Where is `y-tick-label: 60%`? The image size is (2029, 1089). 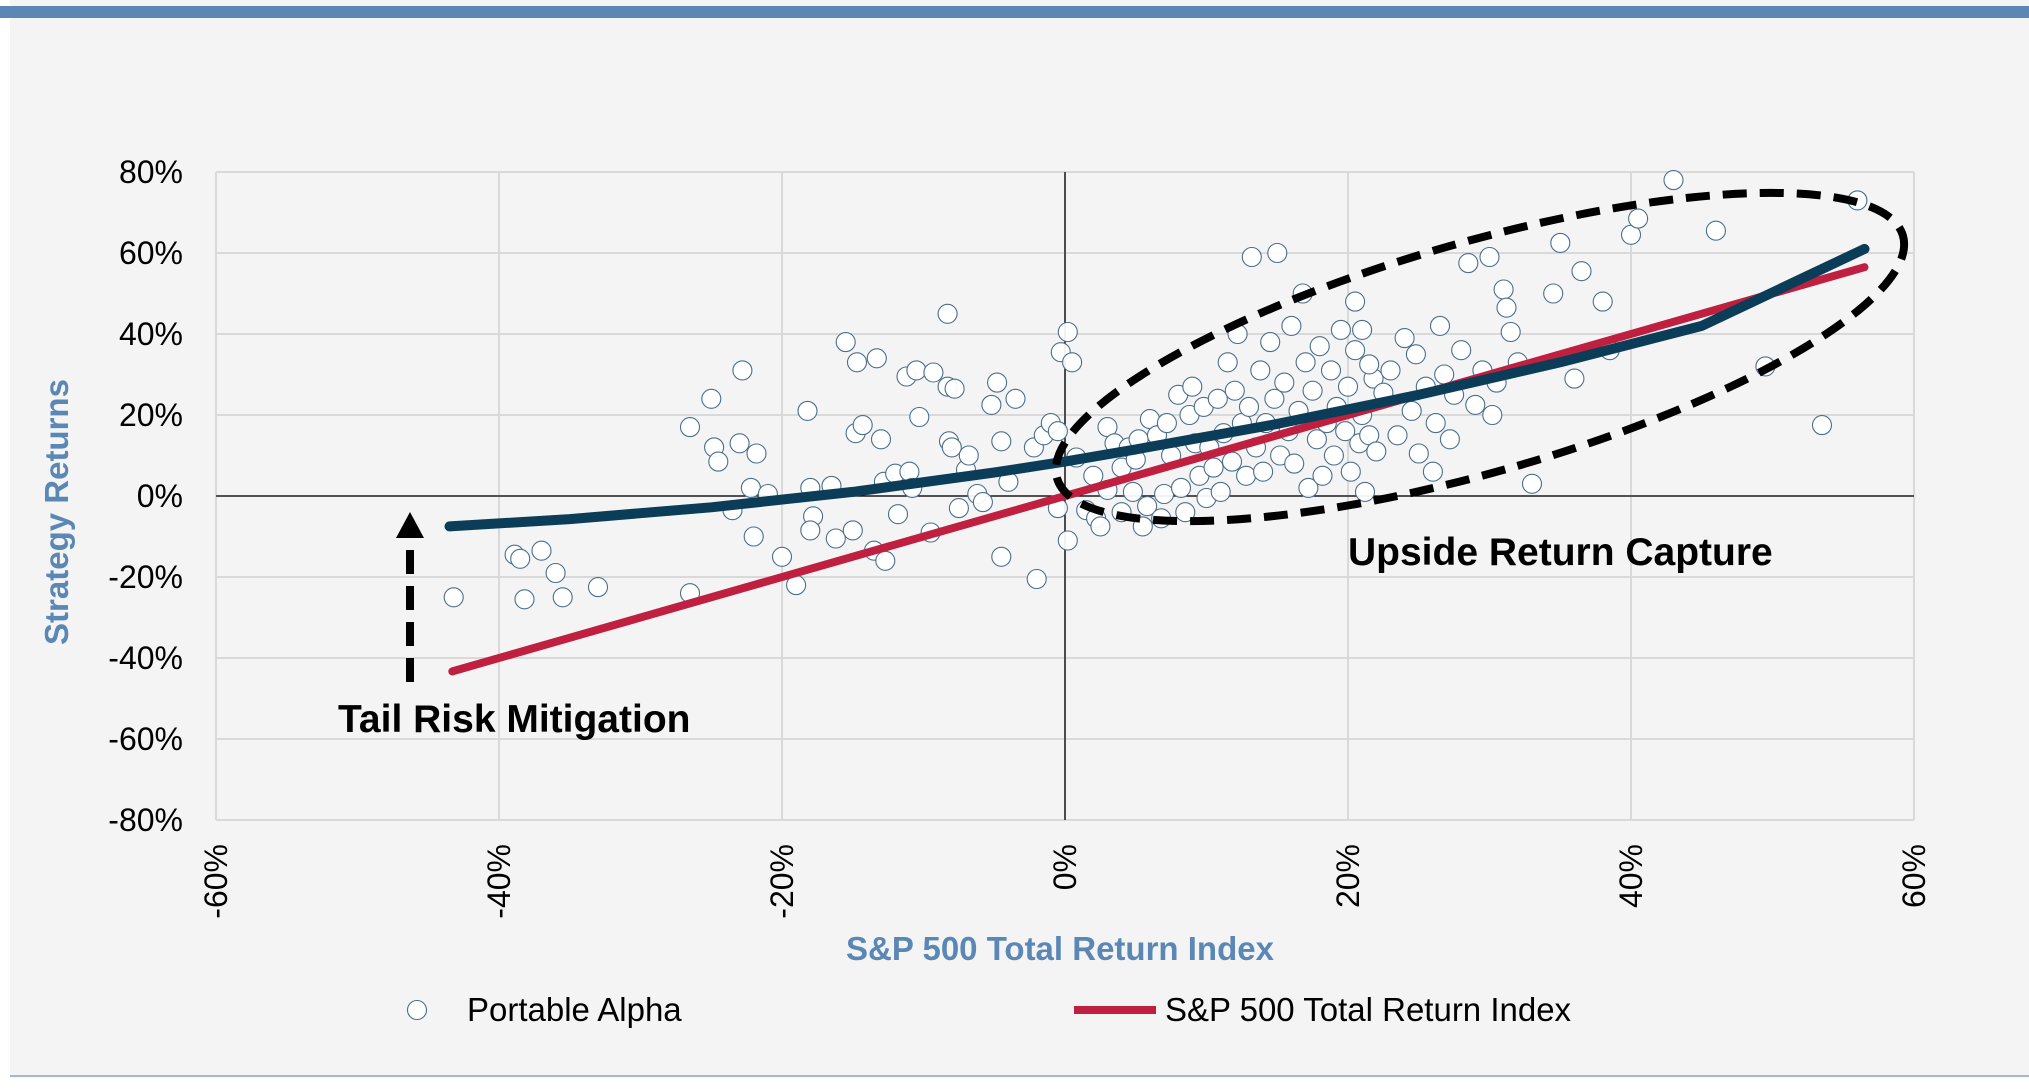
y-tick-label: 60% is located at coordinates (151, 253).